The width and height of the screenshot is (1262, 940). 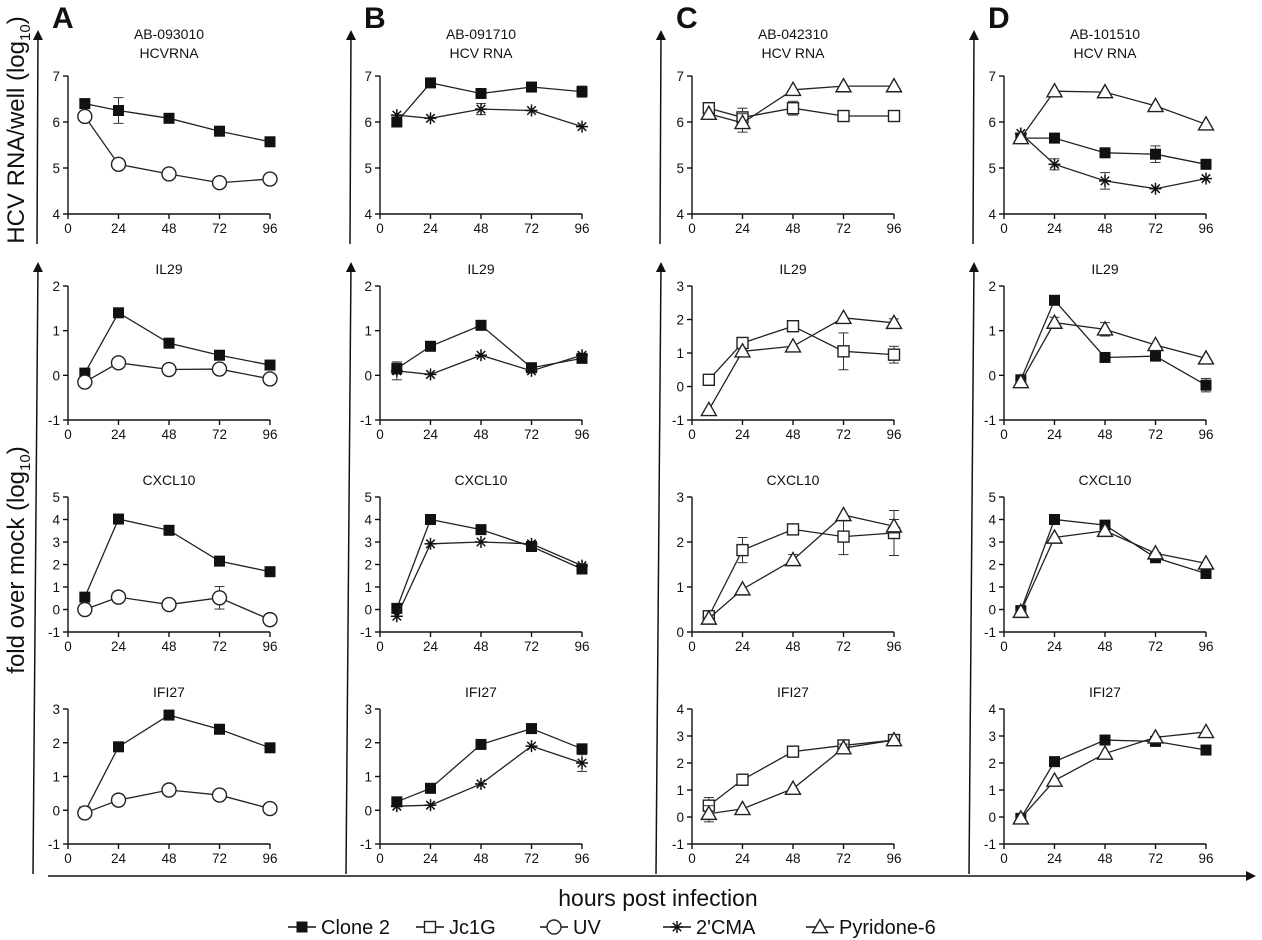 What do you see at coordinates (612, 928) in the screenshot?
I see `legend: Clone 2 Jc1G UV 2'CMA Pyridone-6` at bounding box center [612, 928].